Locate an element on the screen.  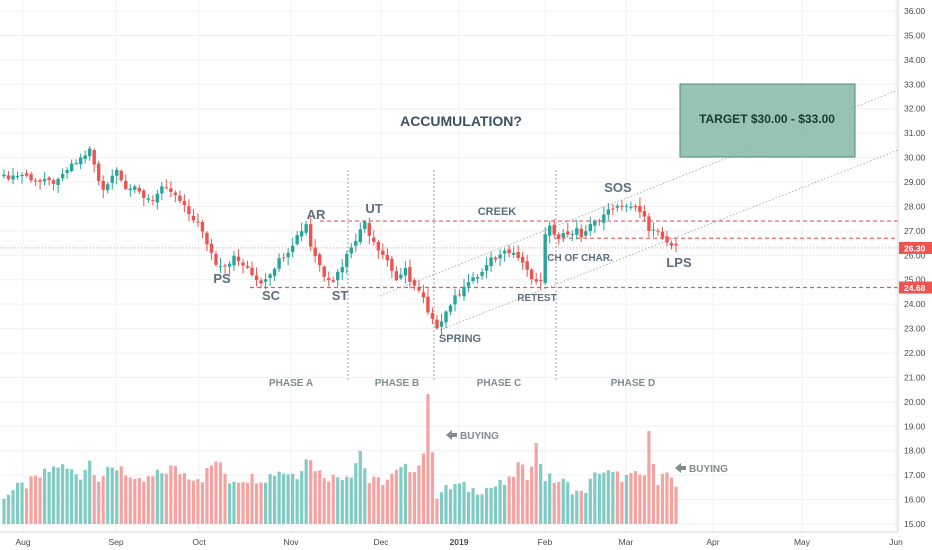
price-tick-label: 34.00 is located at coordinates (915, 60).